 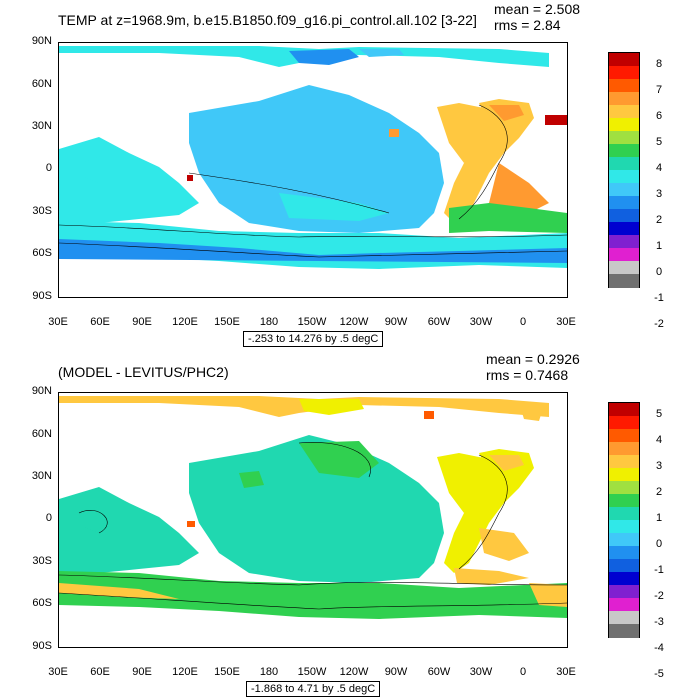 What do you see at coordinates (42, 211) in the screenshot?
I see `lat-label: 30S` at bounding box center [42, 211].